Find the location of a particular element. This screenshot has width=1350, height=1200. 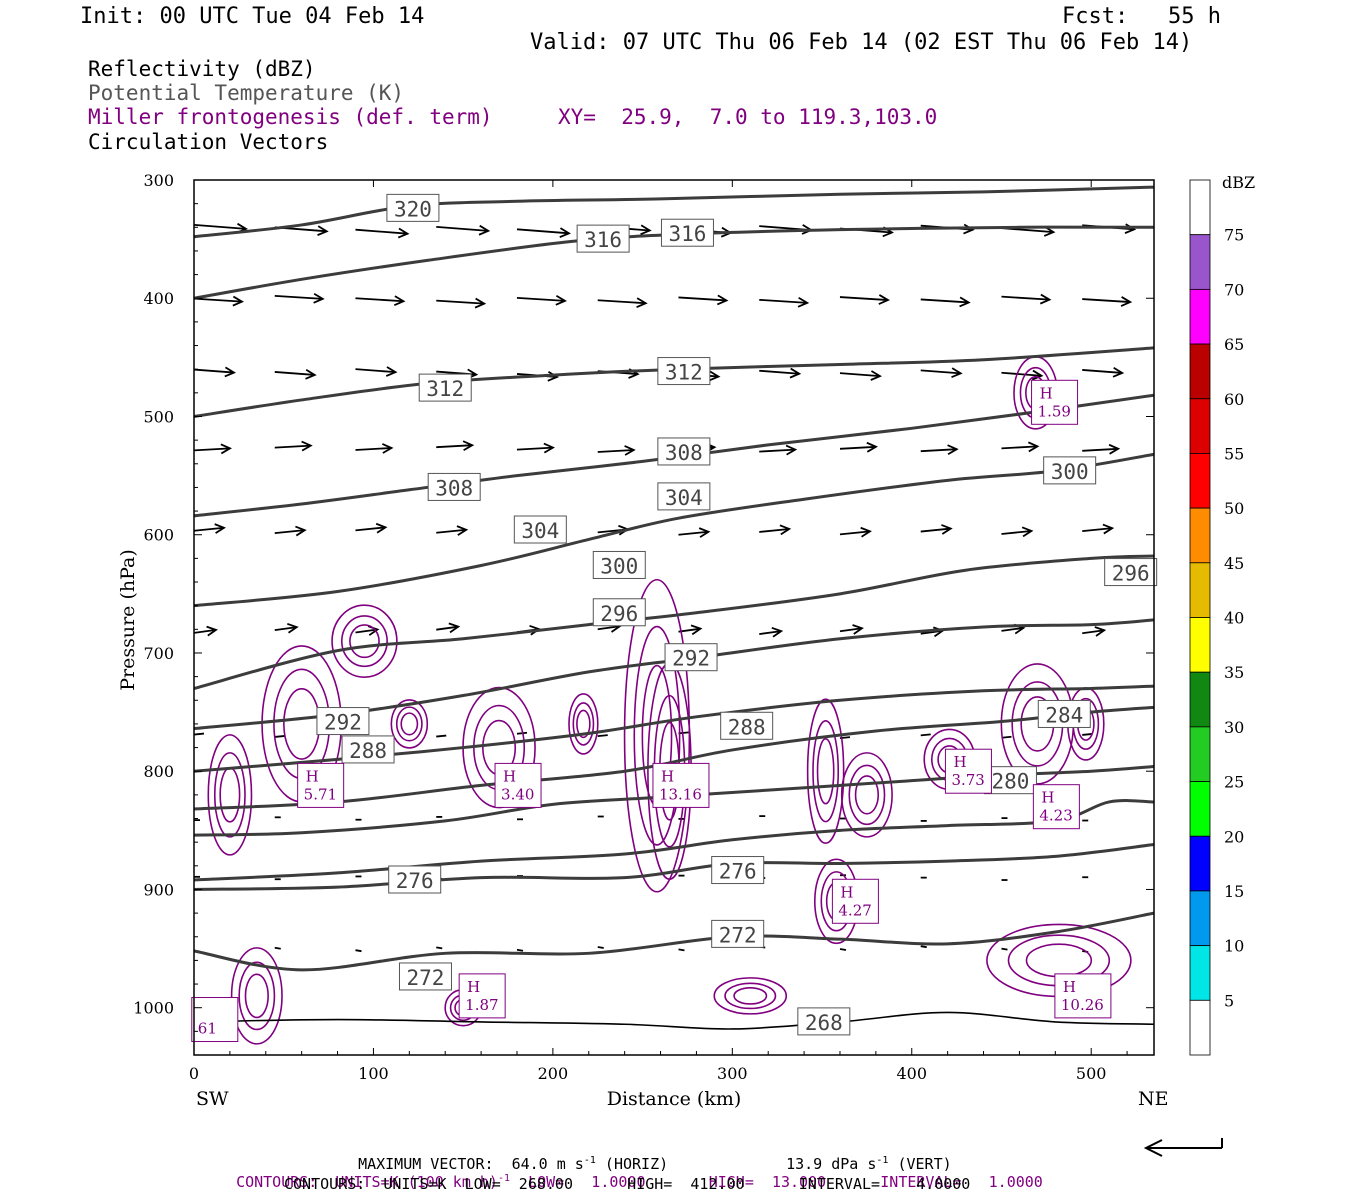

colorbar-title: dBZ is located at coordinates (1238, 182).